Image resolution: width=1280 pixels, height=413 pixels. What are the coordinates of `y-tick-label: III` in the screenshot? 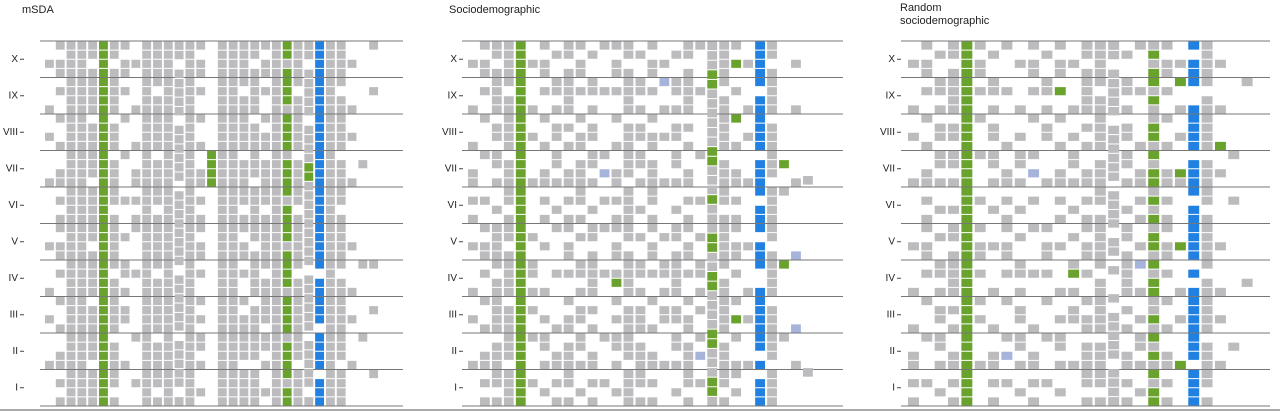 It's located at (14, 314).